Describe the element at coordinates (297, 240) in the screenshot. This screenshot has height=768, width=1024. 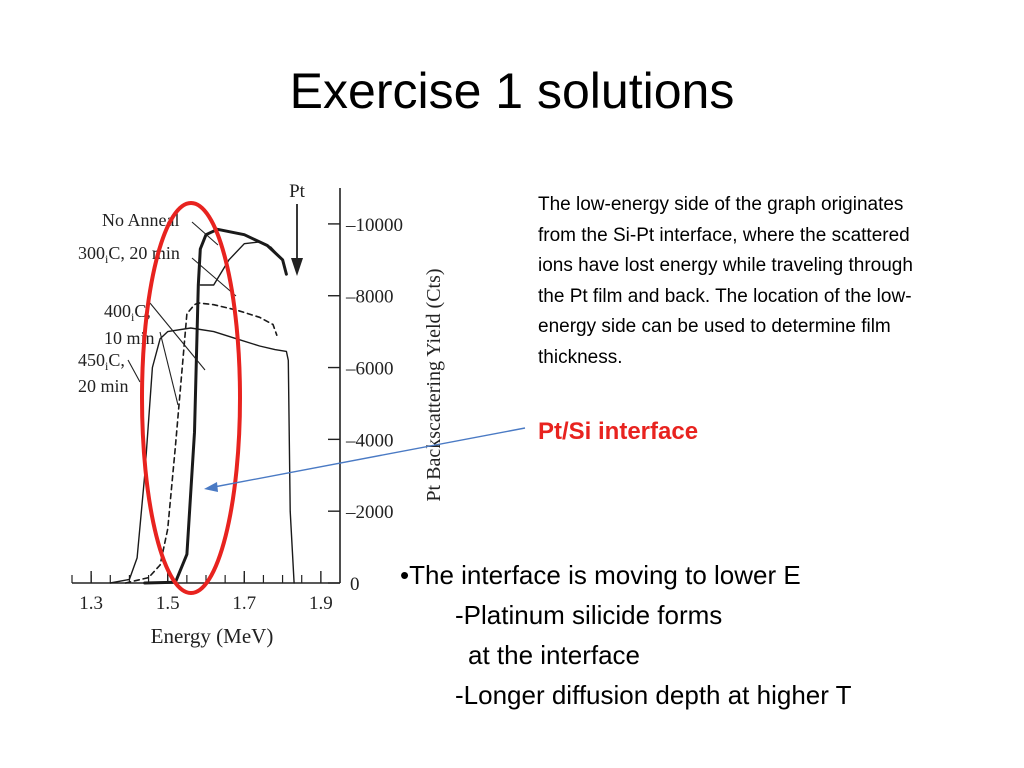
I see `pt-arrow` at that location.